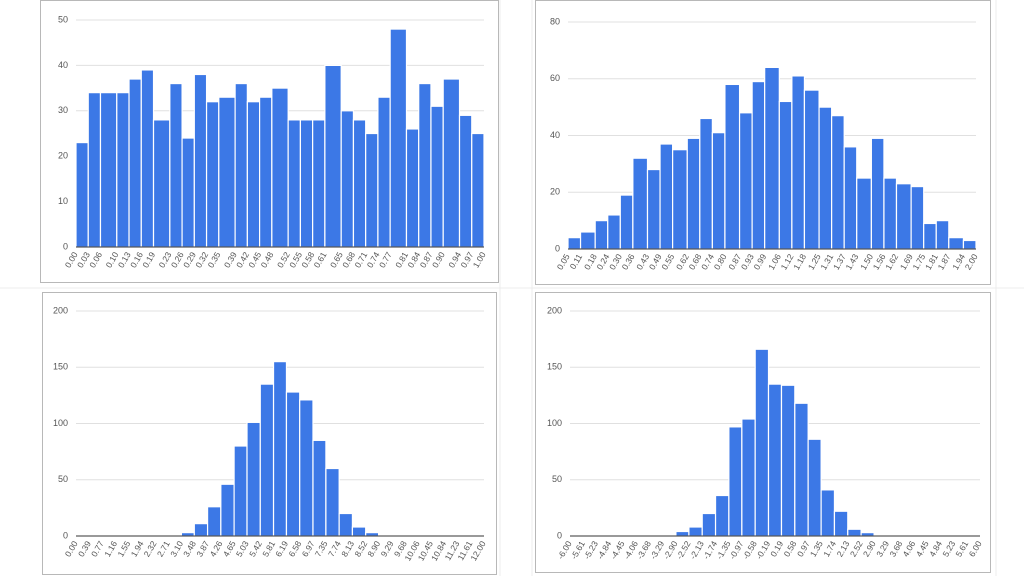 Image resolution: width=1024 pixels, height=576 pixels. I want to click on y-tick-label: 60, so click(555, 78).